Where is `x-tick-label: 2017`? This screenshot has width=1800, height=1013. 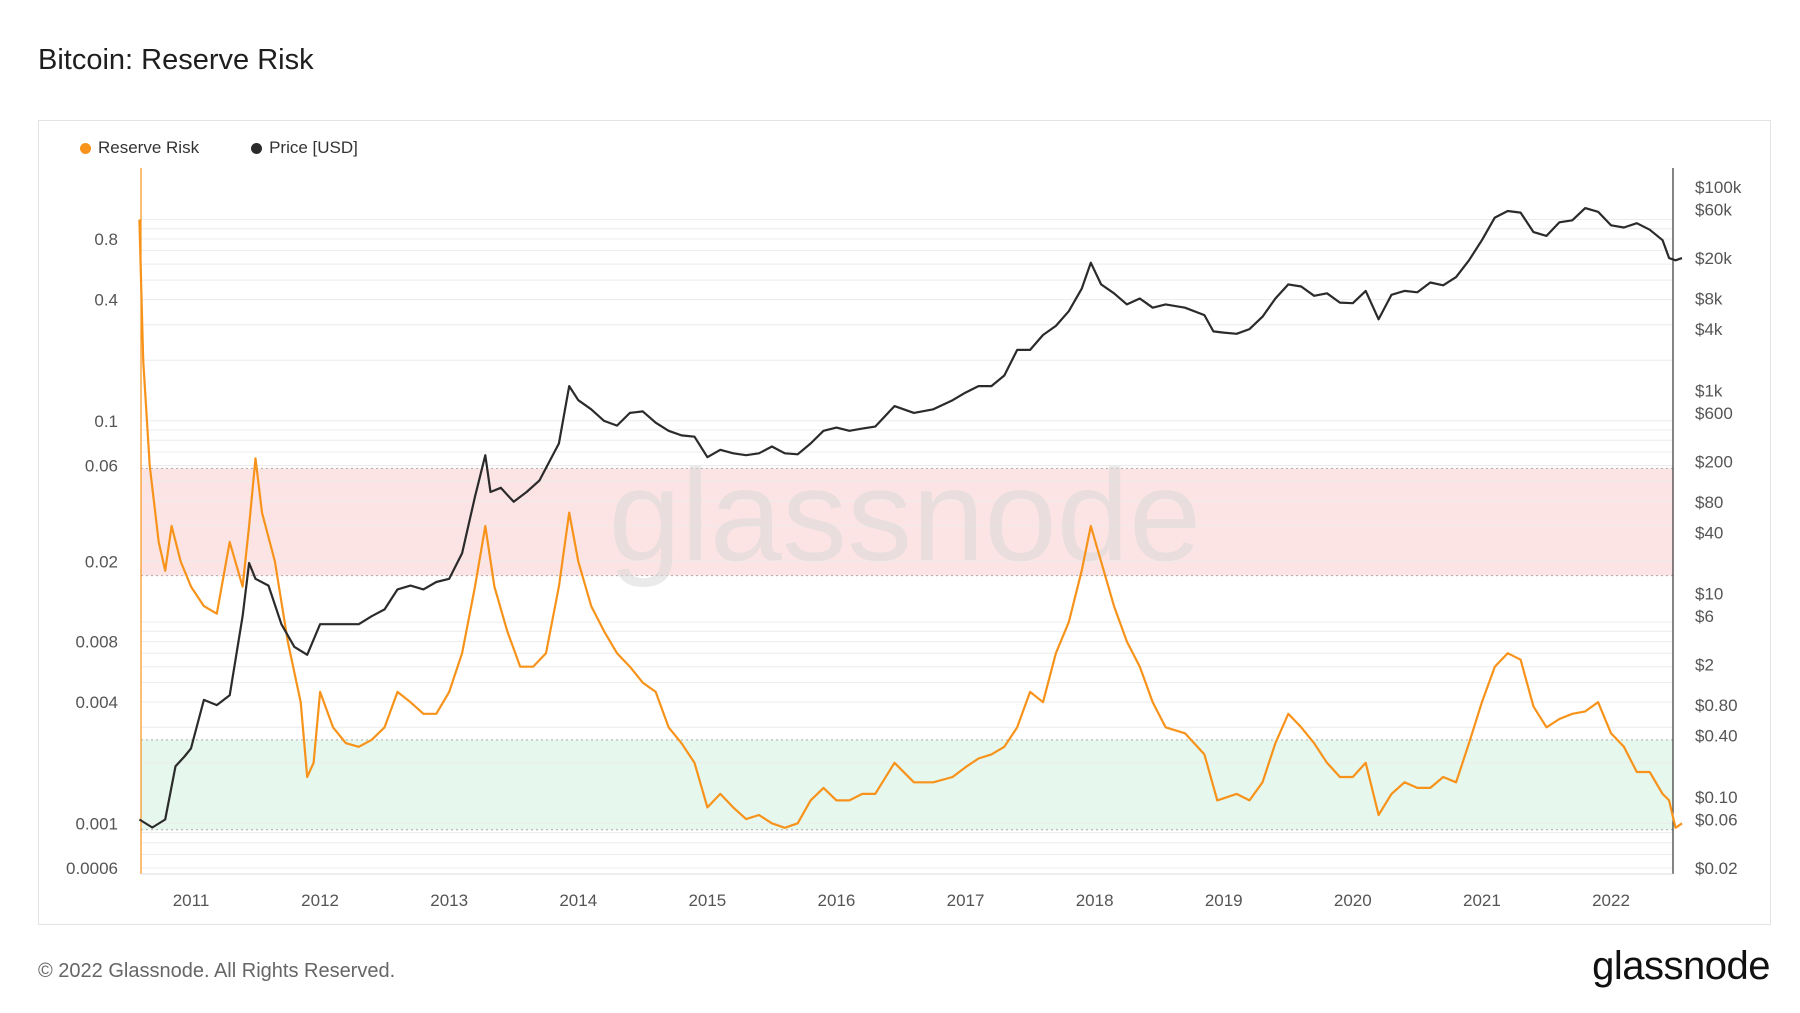 x-tick-label: 2017 is located at coordinates (966, 900).